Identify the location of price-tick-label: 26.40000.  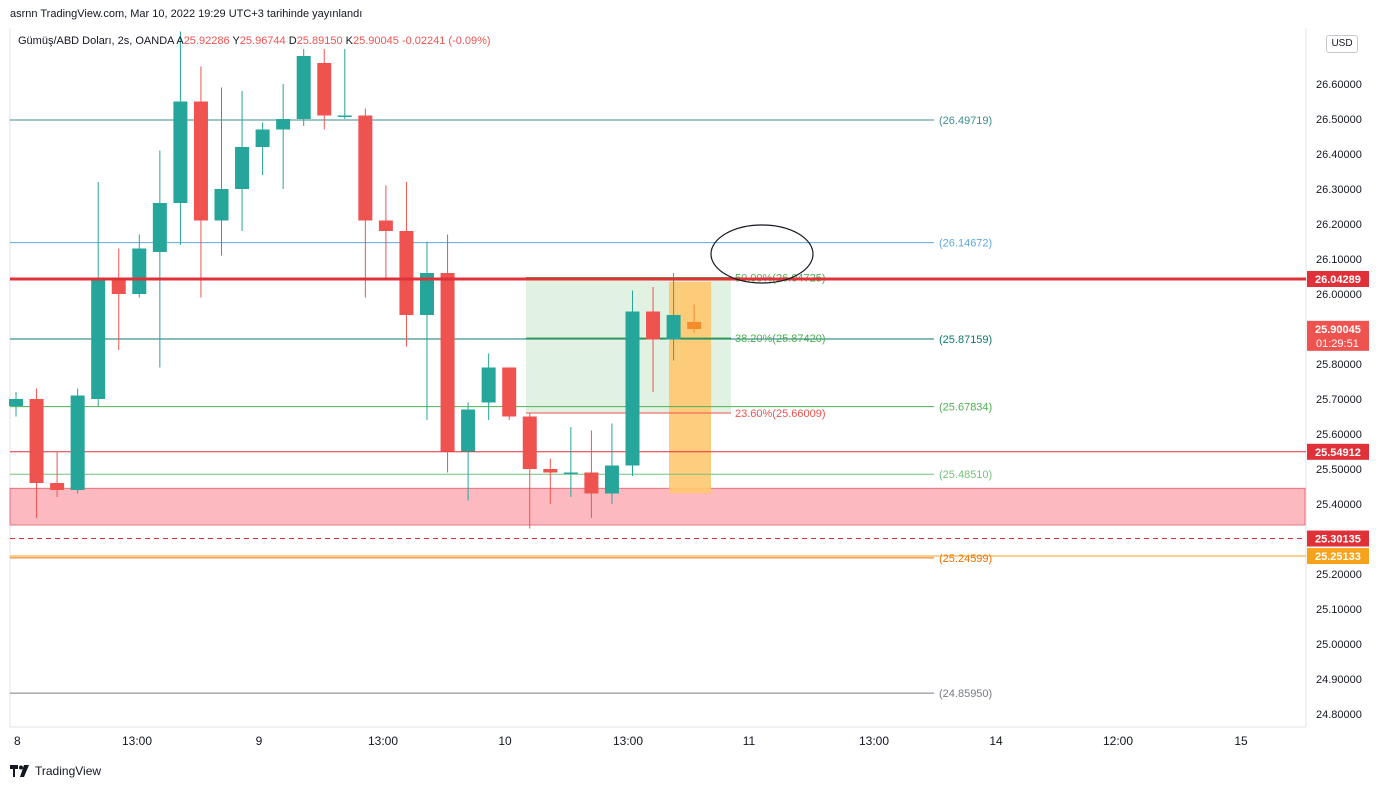
(1339, 155).